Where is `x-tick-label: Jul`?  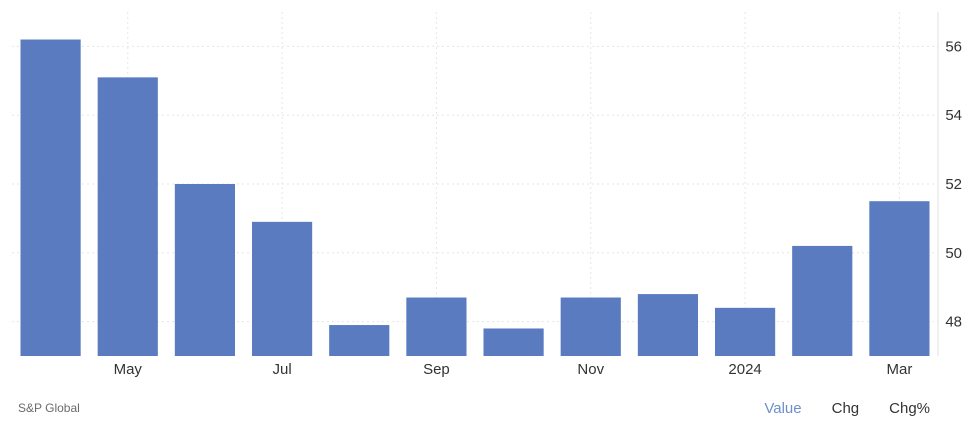
x-tick-label: Jul is located at coordinates (281, 369).